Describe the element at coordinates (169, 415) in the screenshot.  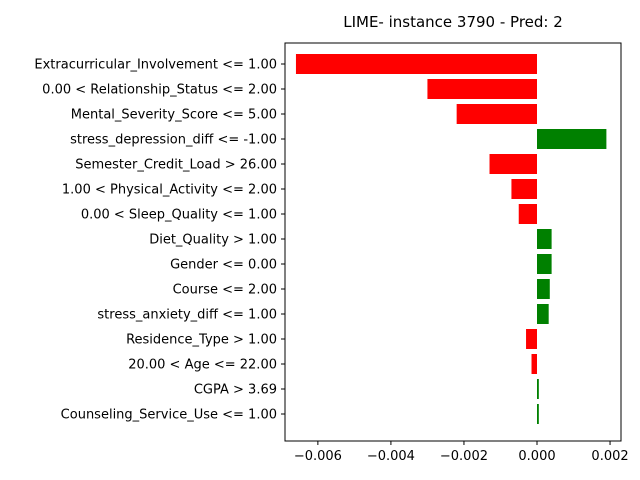
I see `y-tick-label: Counseling_Service_Use <= 1.00` at that location.